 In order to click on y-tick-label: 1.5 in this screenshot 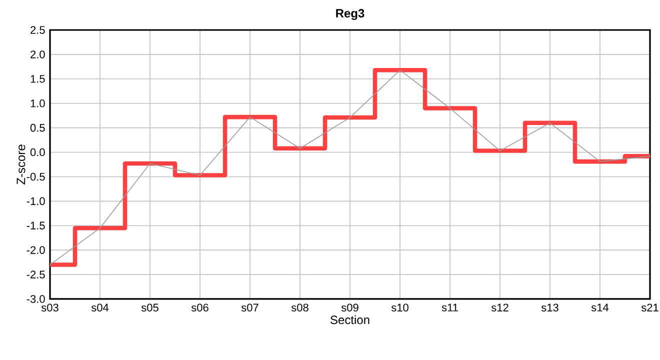, I will do `click(37, 79)`.